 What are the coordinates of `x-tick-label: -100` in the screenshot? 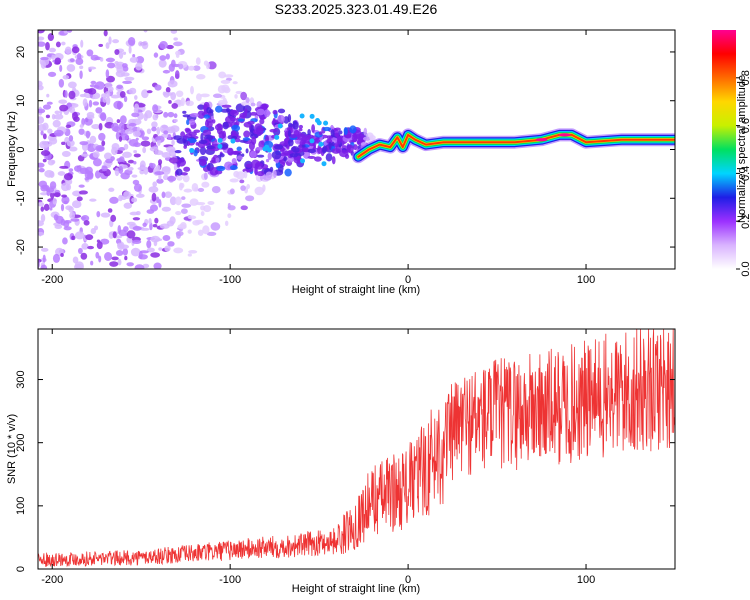 It's located at (230, 580).